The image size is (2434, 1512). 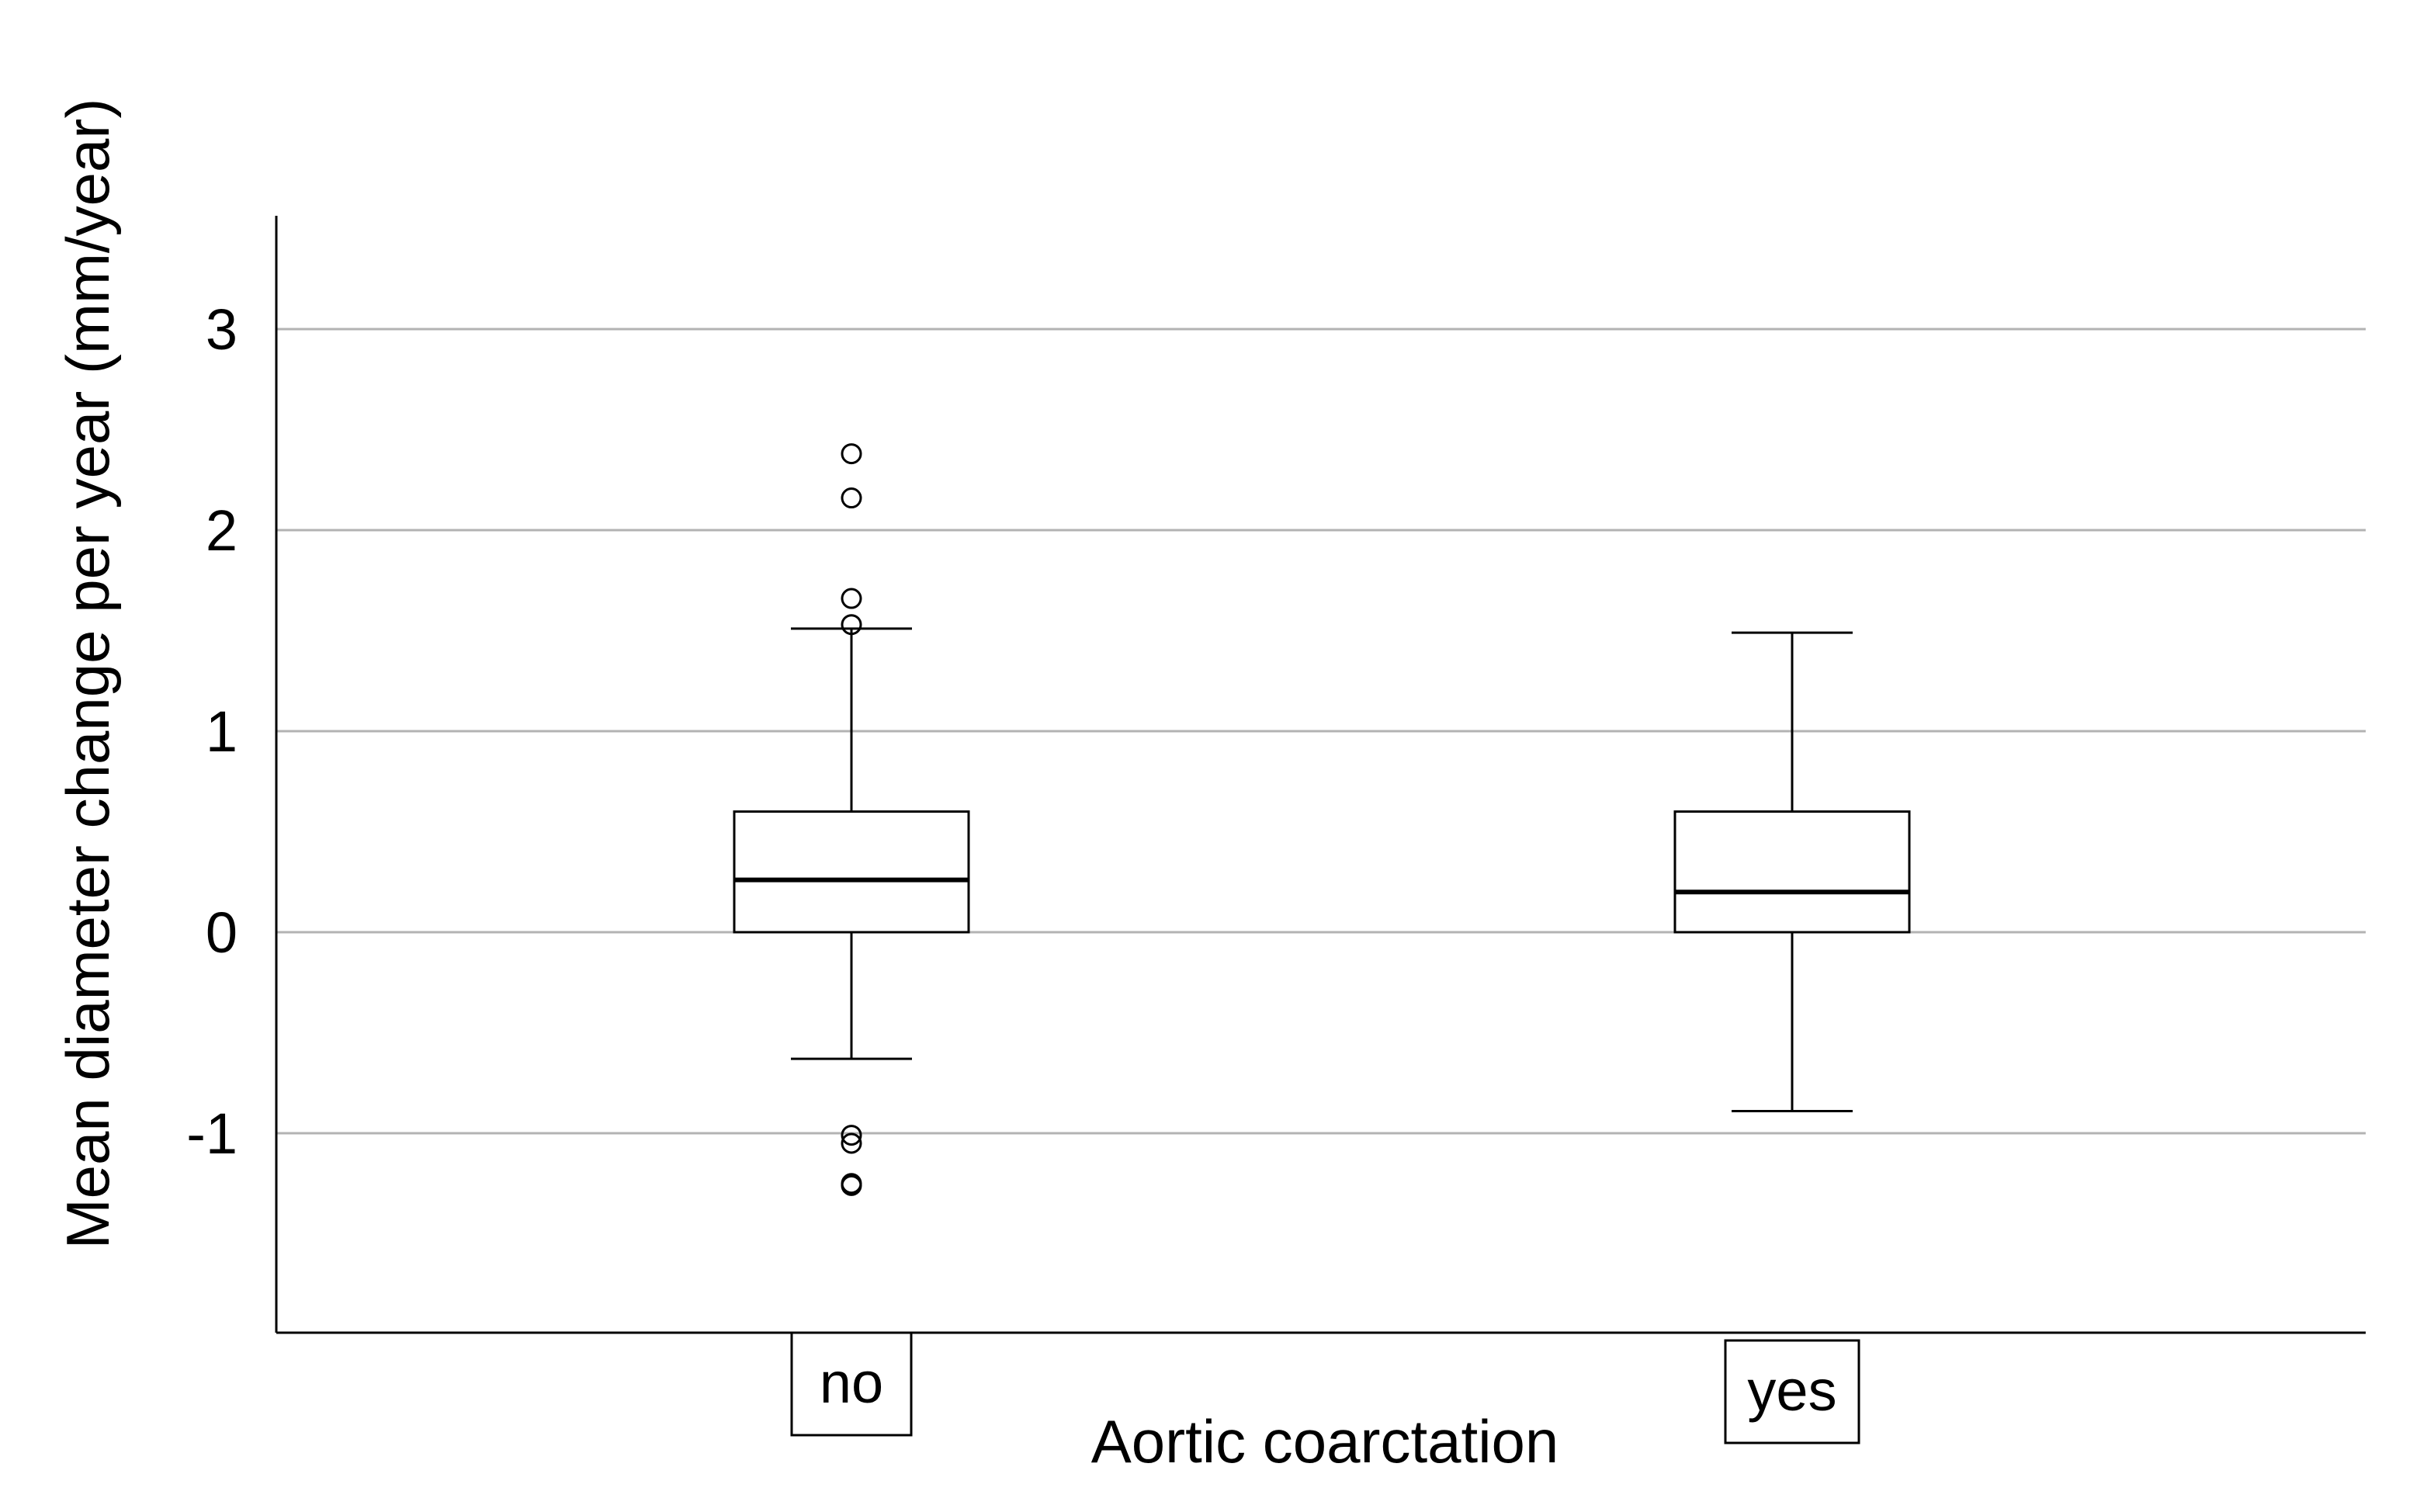 What do you see at coordinates (222, 530) in the screenshot?
I see `y-tick-label: 2` at bounding box center [222, 530].